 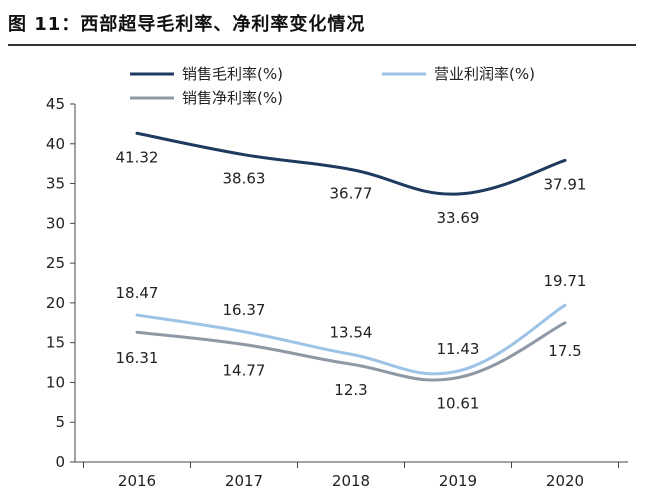 What do you see at coordinates (137, 157) in the screenshot?
I see `data-label-gross-margin: 41.32` at bounding box center [137, 157].